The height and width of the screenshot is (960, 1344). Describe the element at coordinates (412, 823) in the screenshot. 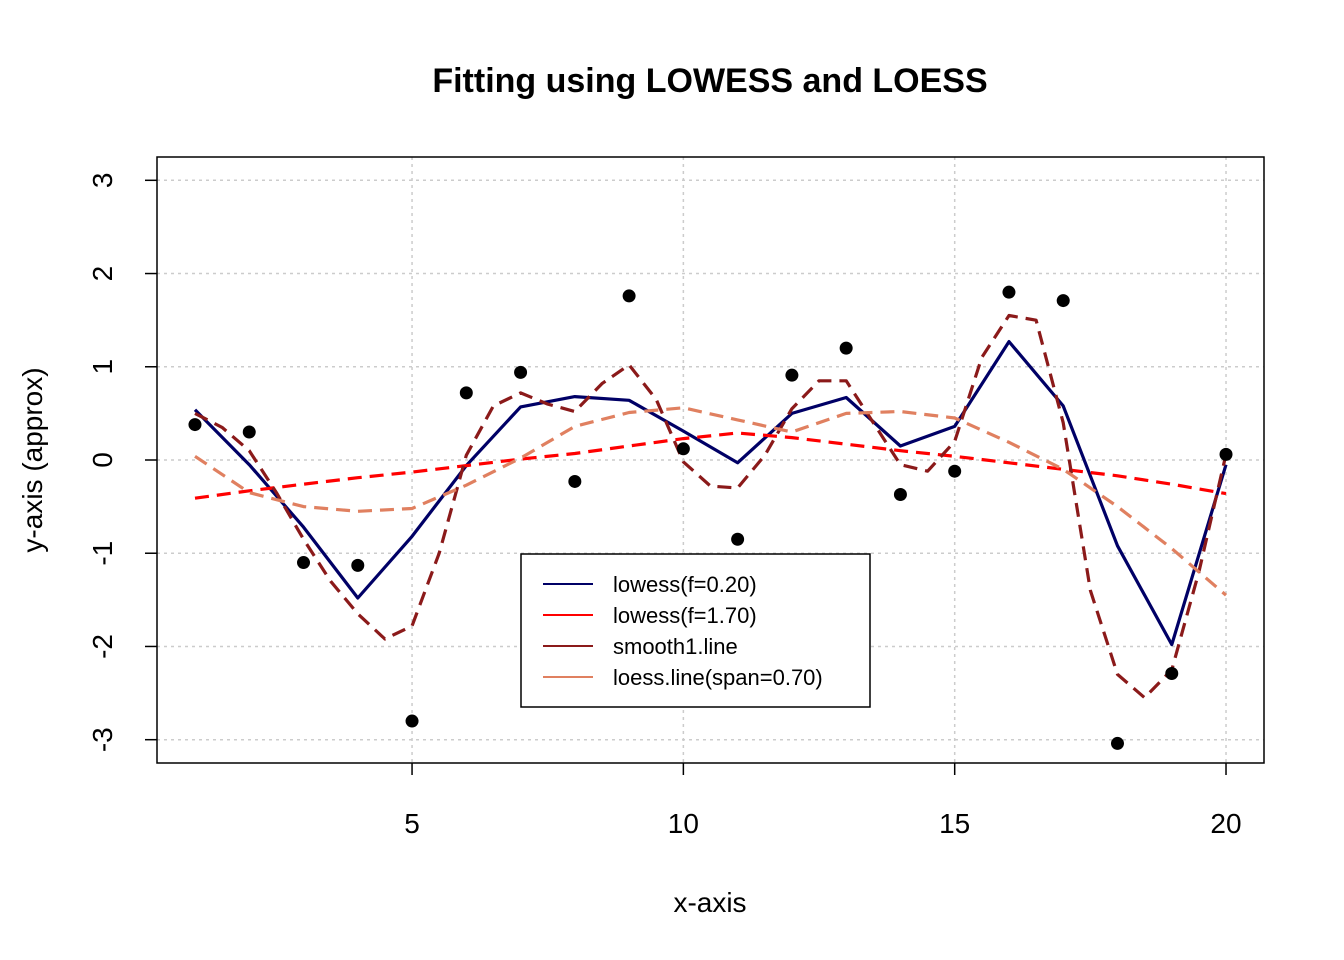

I see `x-tick-label: 5` at that location.